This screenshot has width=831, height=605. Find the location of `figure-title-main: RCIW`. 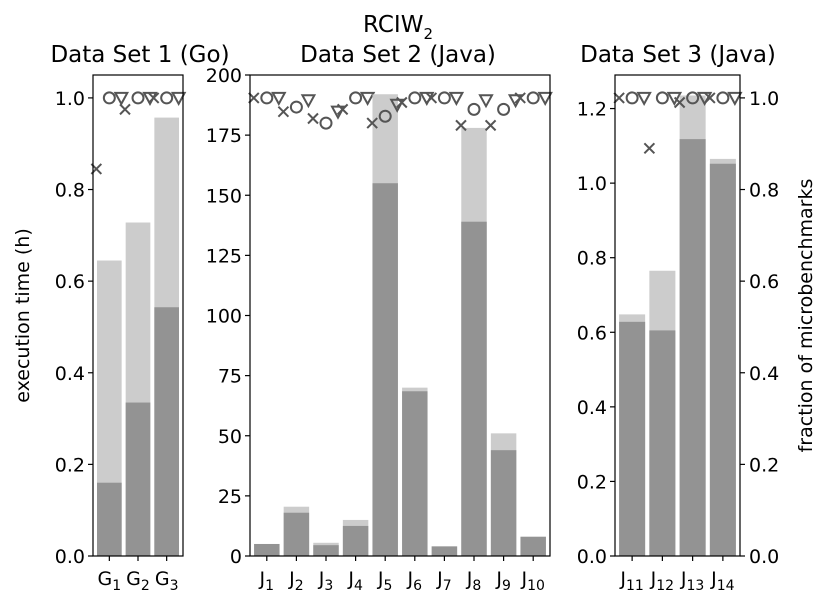

figure-title-main: RCIW is located at coordinates (393, 25).